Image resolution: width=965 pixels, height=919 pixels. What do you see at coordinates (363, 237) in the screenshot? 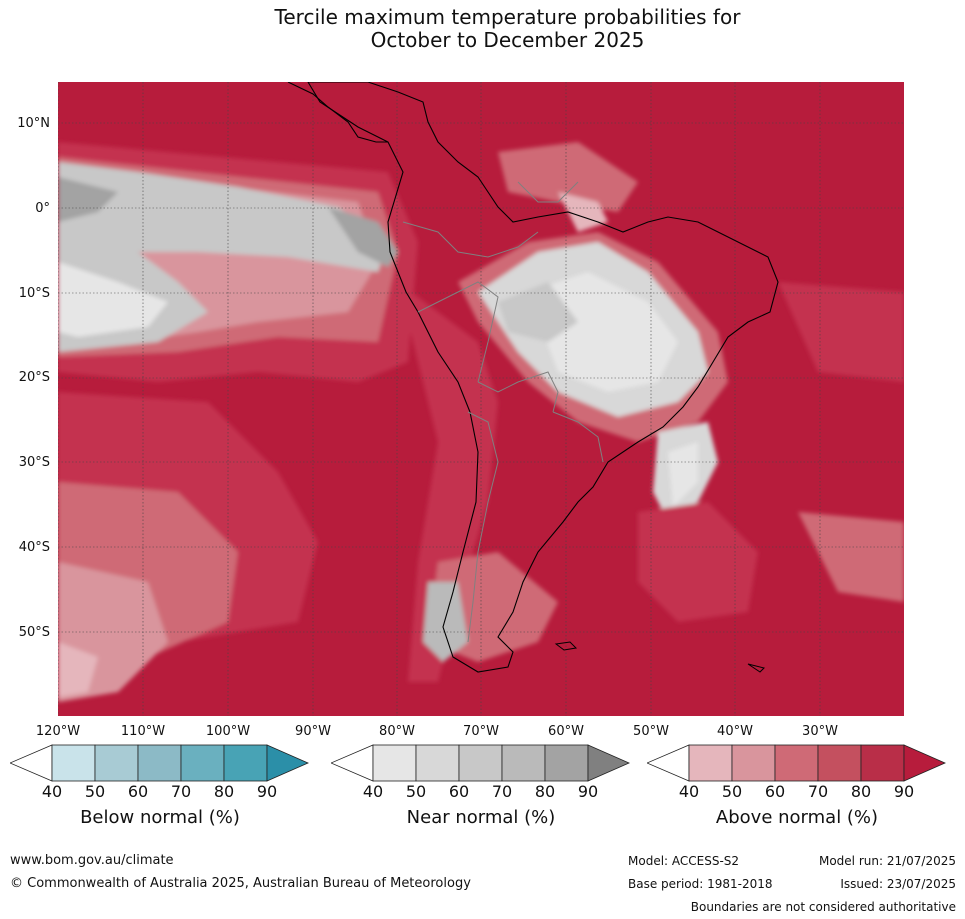
I see `near-80-region-galapagos` at bounding box center [363, 237].